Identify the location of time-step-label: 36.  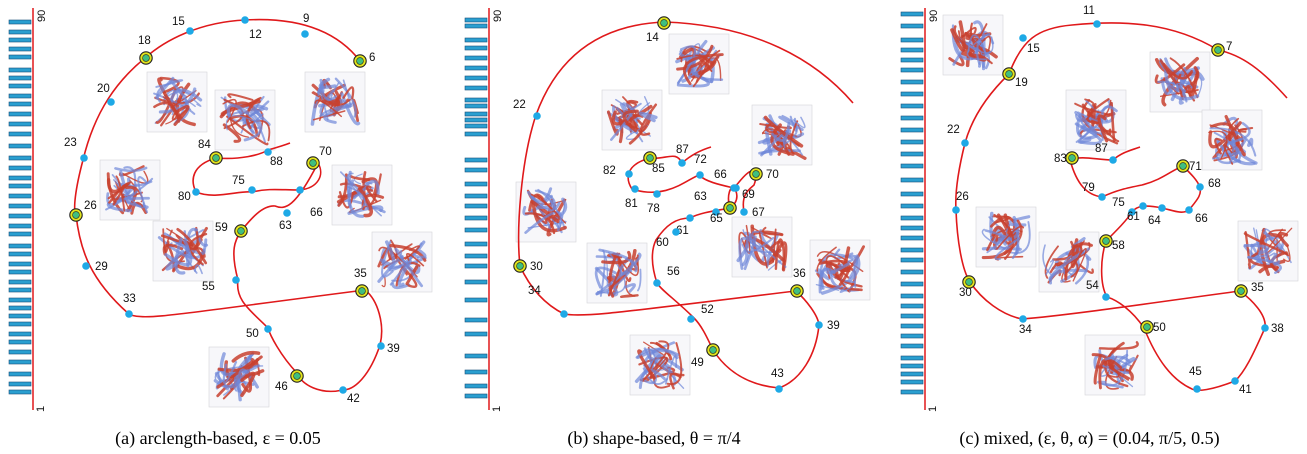
(799, 274).